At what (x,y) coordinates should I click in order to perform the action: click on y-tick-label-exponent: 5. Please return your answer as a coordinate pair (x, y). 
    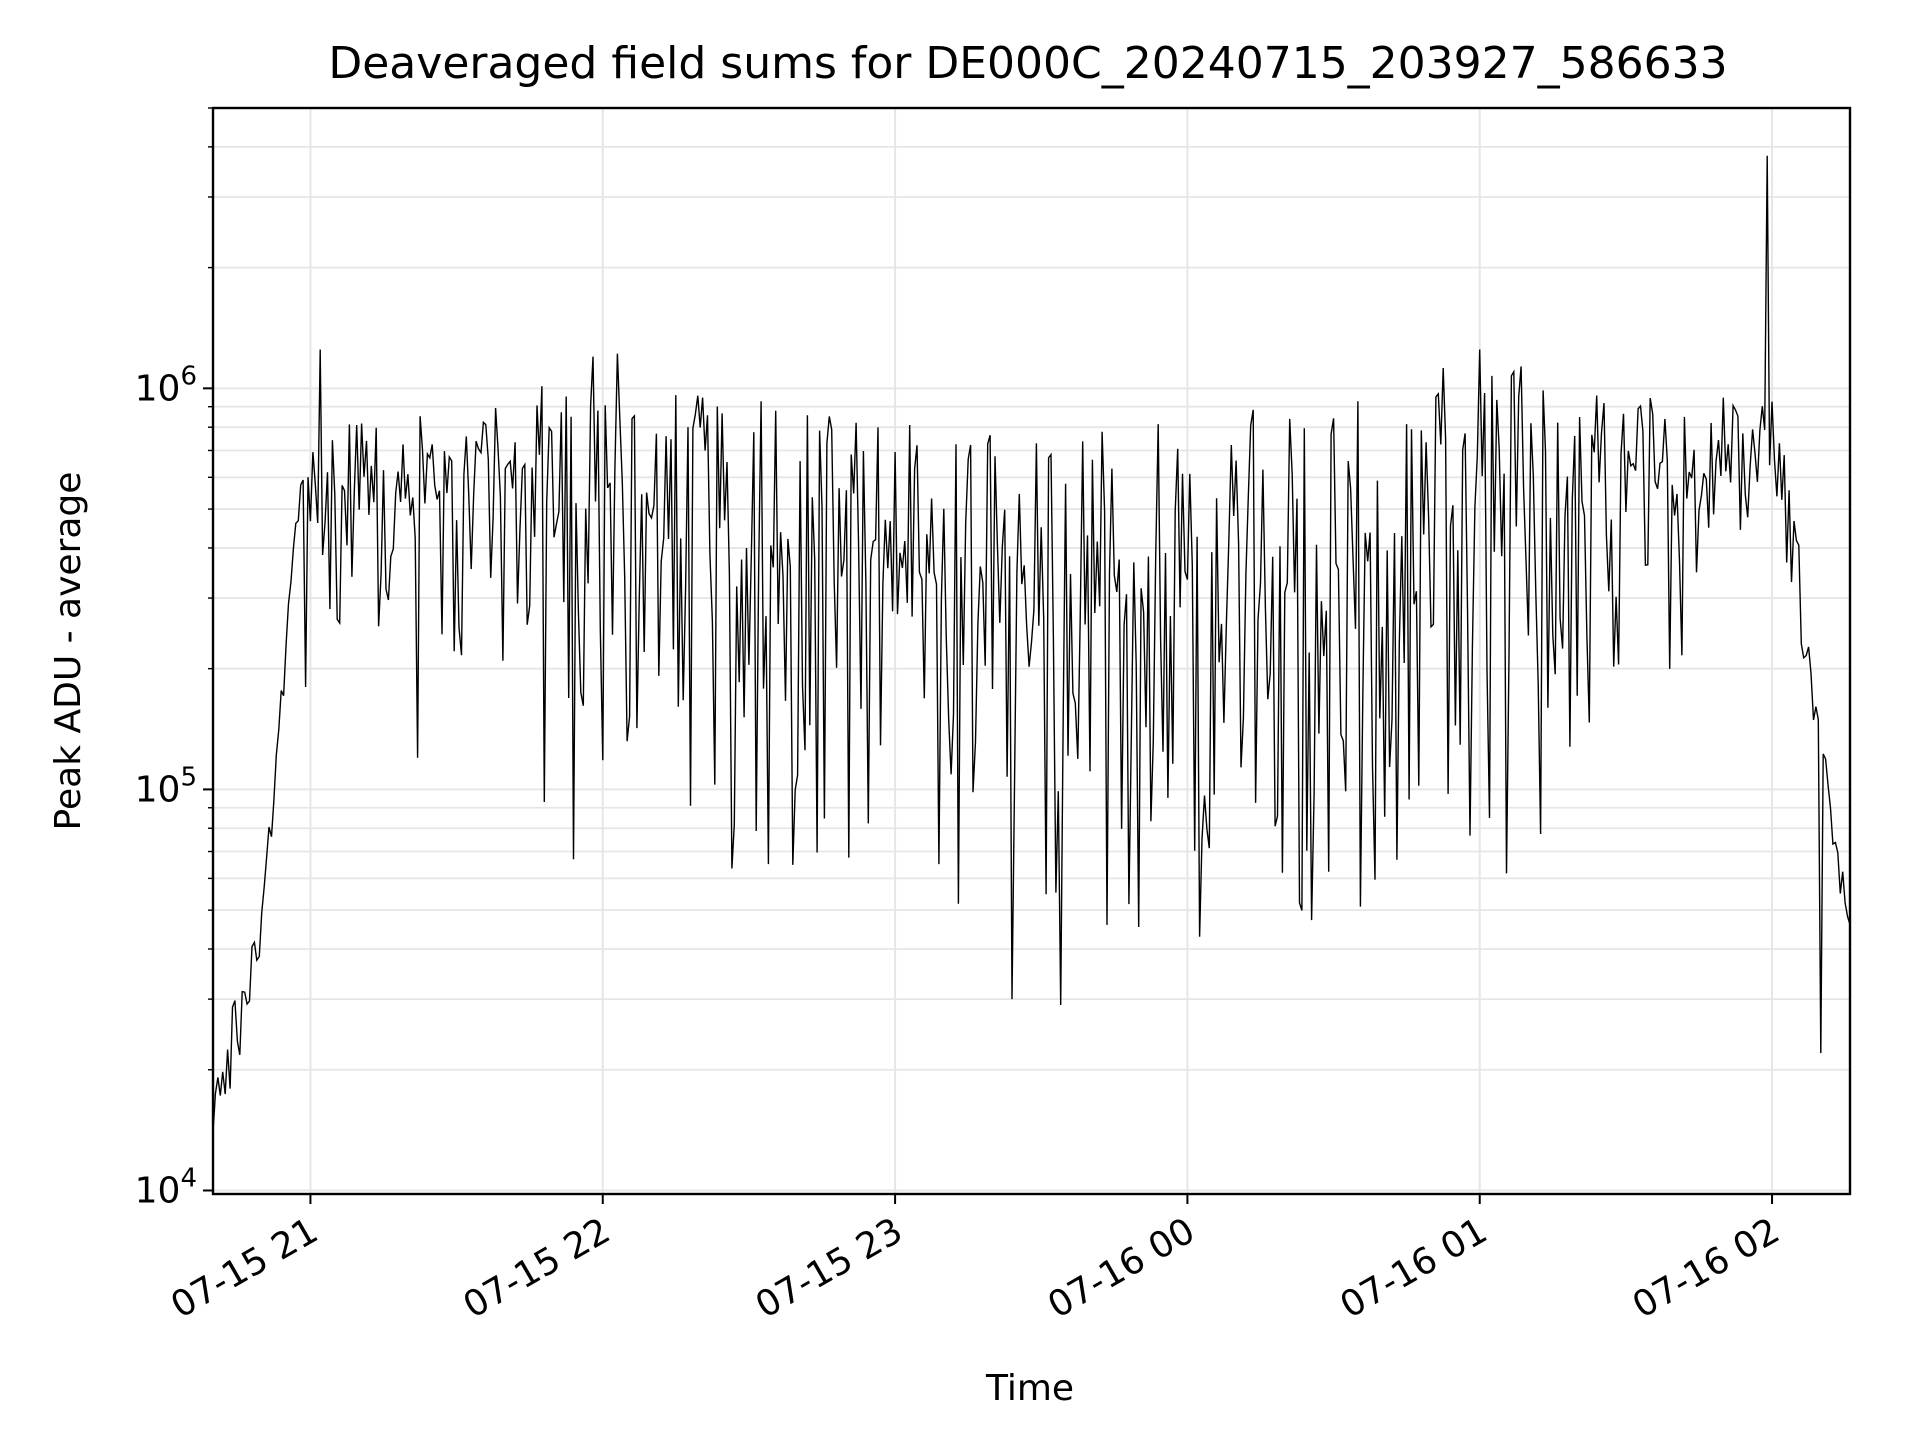
    Looking at the image, I should click on (188, 777).